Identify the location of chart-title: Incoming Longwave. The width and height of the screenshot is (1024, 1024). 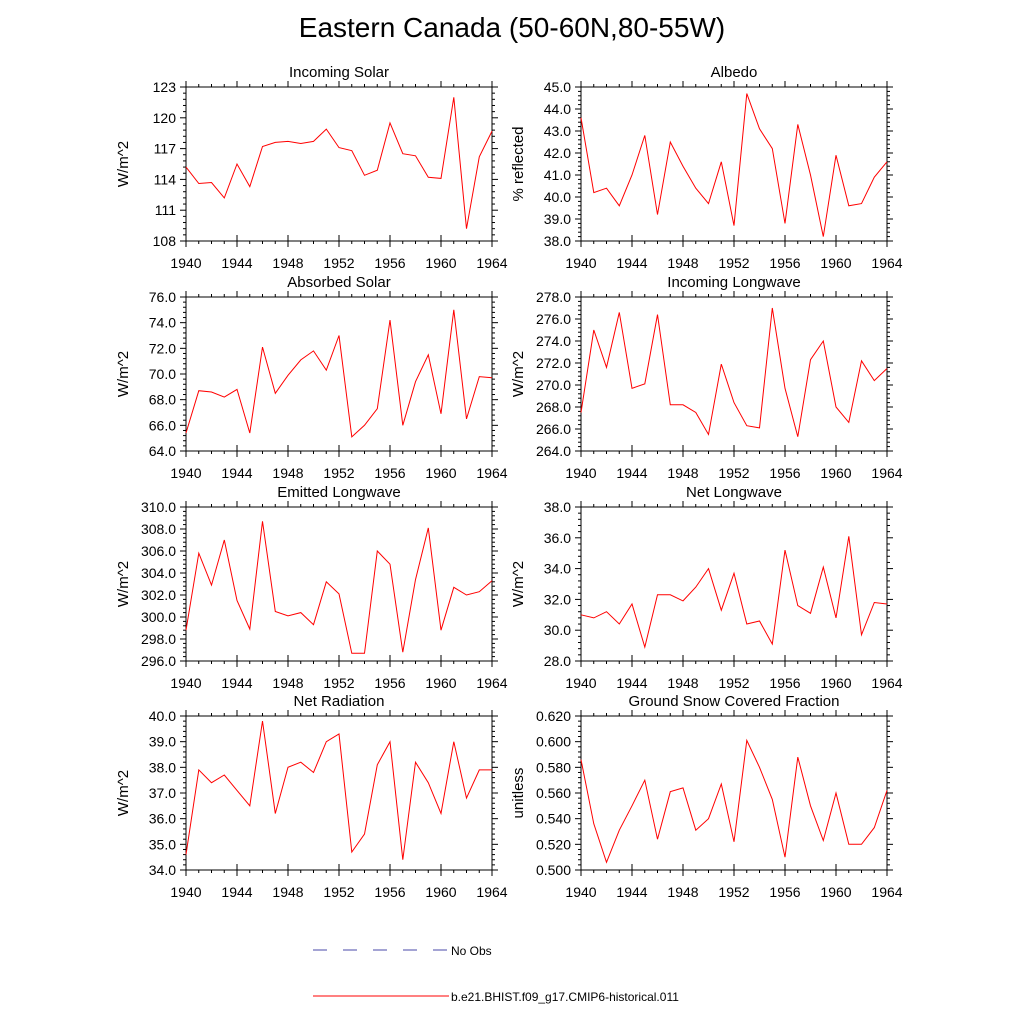
(733, 282).